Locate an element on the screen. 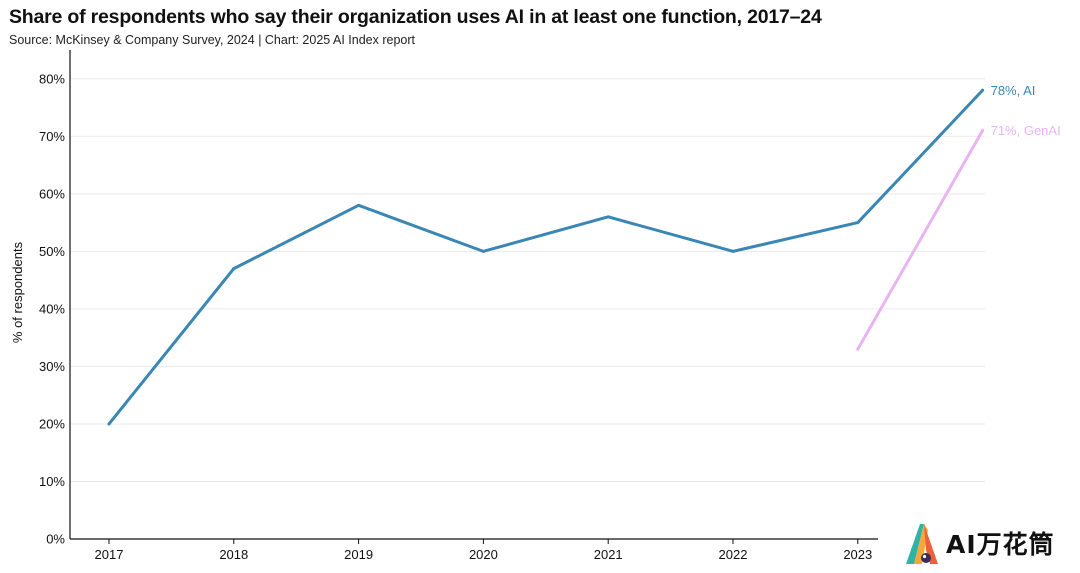 The height and width of the screenshot is (573, 1080). watermark-text: AI万花筒 is located at coordinates (1000, 544).